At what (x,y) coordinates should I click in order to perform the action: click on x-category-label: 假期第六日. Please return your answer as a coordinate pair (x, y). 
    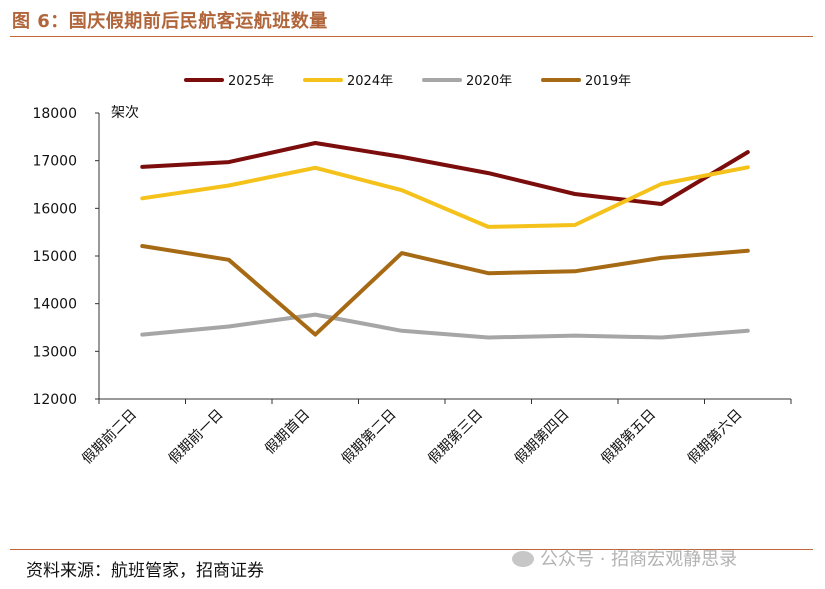
    Looking at the image, I should click on (715, 437).